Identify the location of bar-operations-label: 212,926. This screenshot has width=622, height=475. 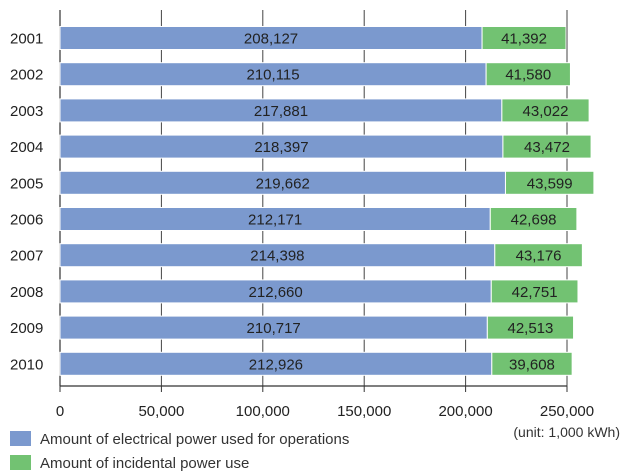
(276, 364).